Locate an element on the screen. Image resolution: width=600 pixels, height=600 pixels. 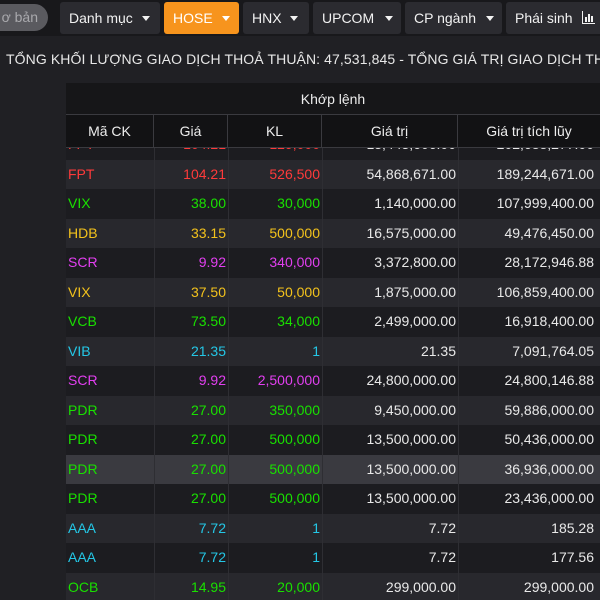
tab-cp-nganh: CP ngành is located at coordinates (453, 18).